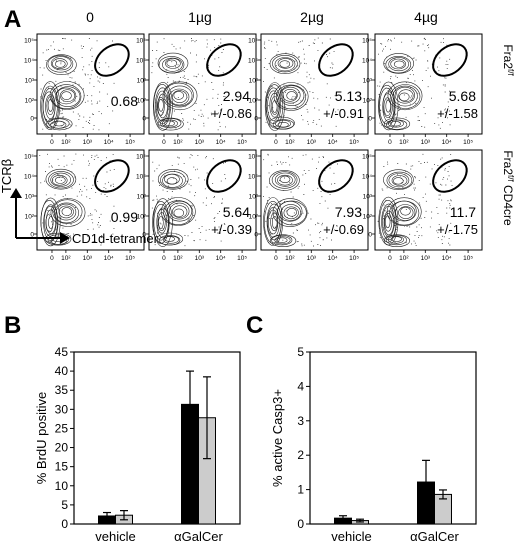 The image size is (520, 542). What do you see at coordinates (62, 448) in the screenshot?
I see `y-tick-label: 20` at bounding box center [62, 448].